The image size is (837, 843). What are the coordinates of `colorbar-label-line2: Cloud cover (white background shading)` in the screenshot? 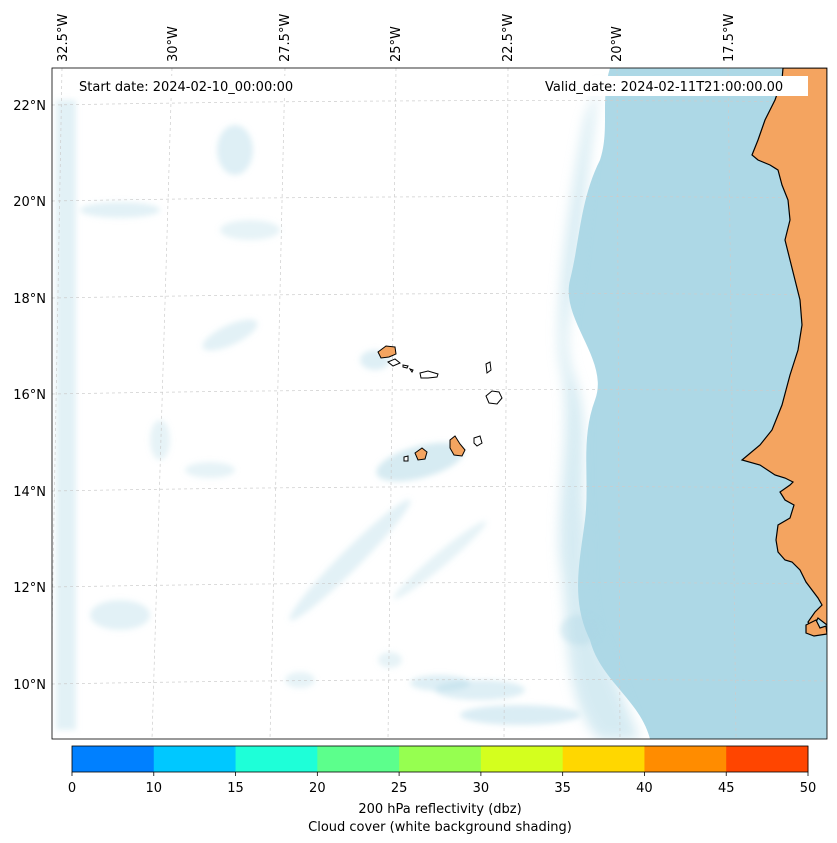 It's located at (440, 827).